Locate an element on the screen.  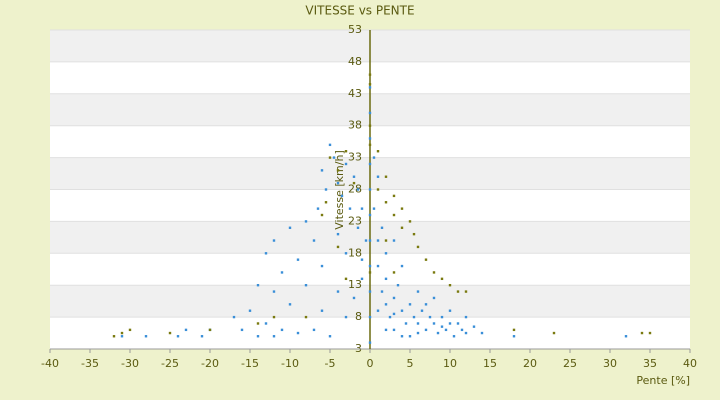
x-tick-label: 0 is located at coordinates (370, 363).